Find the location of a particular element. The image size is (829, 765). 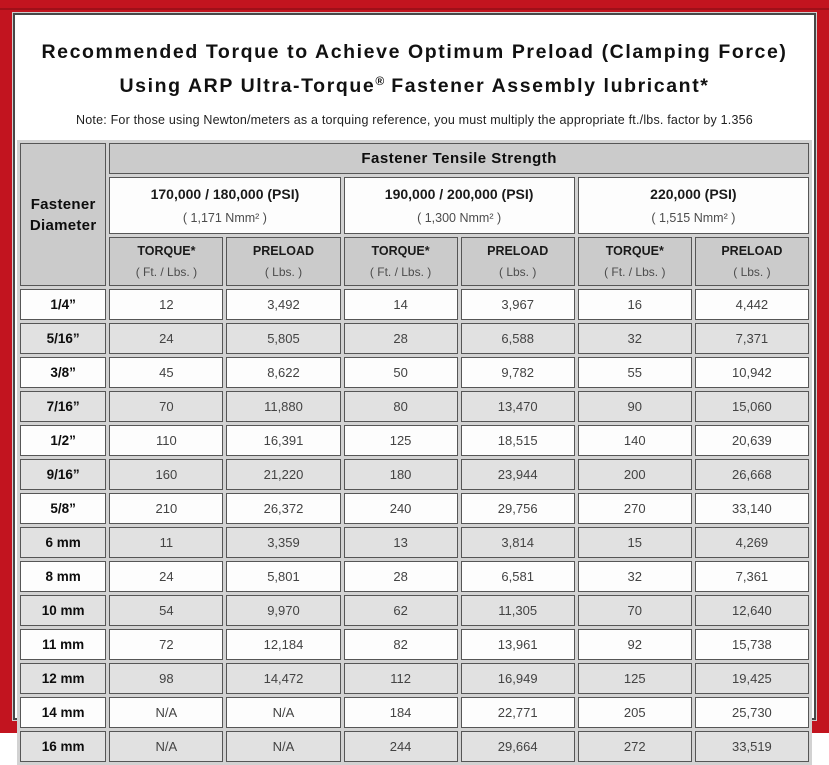

torque-value-cell: 70 is located at coordinates (166, 406).